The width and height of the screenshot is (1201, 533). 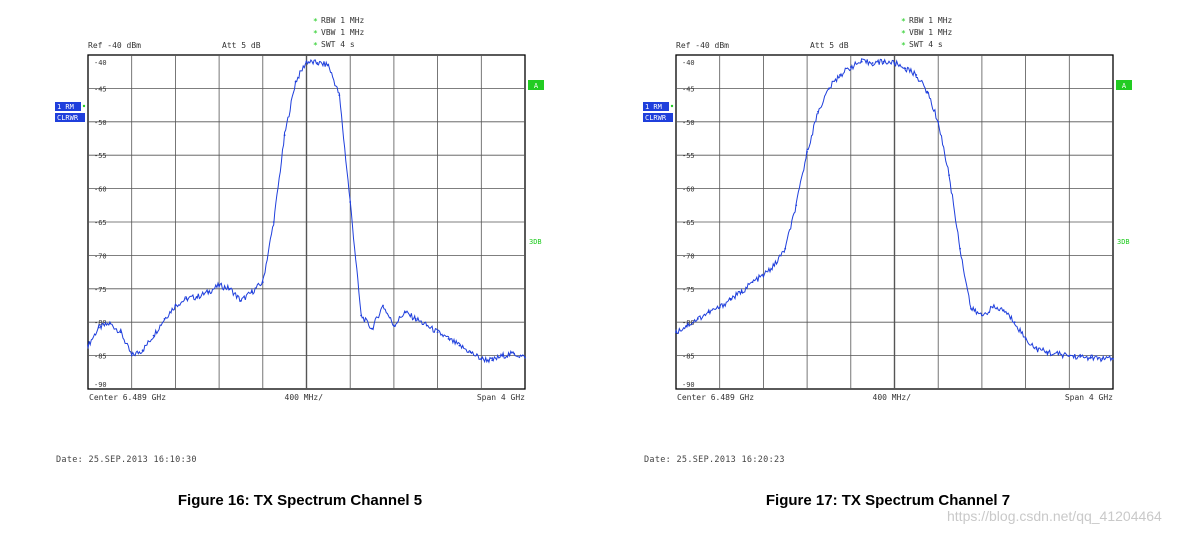 I want to click on watermark-url: https://blog.csdn.net/qq_41204464, so click(x=1054, y=516).